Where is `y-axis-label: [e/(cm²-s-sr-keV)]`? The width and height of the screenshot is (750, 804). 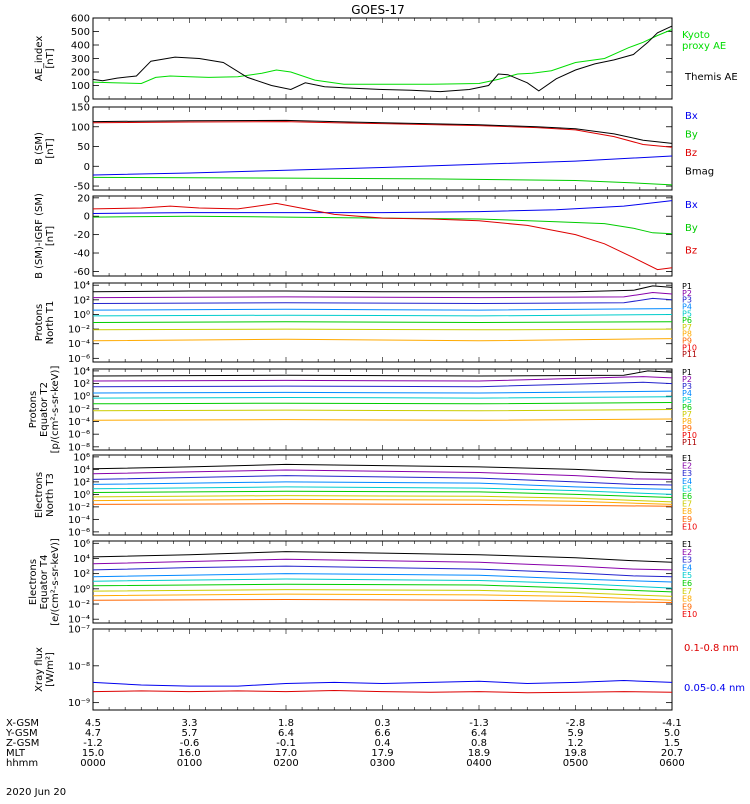 y-axis-label: [e/(cm²-s-sr-keV)] is located at coordinates (55, 582).